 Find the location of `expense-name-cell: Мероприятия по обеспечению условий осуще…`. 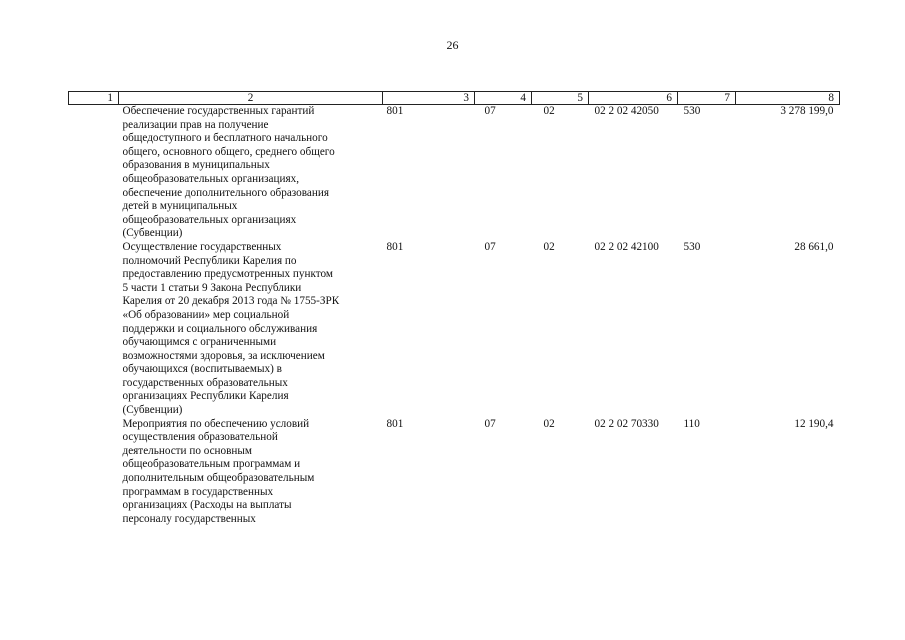

expense-name-cell: Мероприятия по обеспечению условий осуще… is located at coordinates (251, 472).